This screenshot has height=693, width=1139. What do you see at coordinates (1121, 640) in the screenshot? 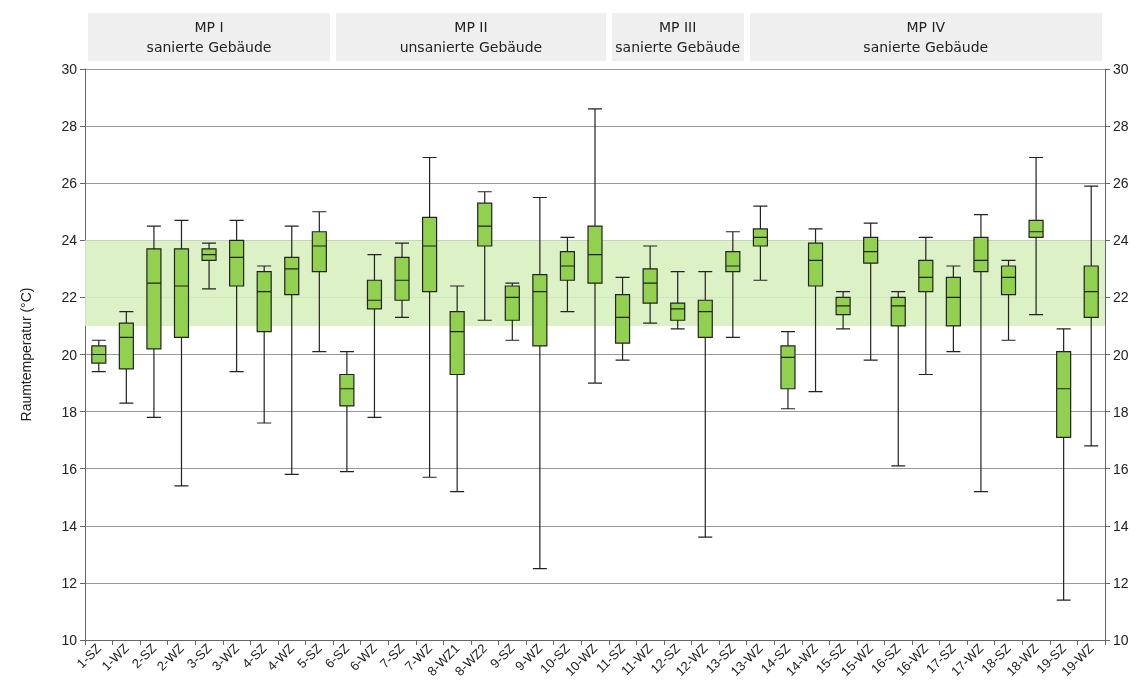
I see `y2-tick-label: 10` at bounding box center [1121, 640].